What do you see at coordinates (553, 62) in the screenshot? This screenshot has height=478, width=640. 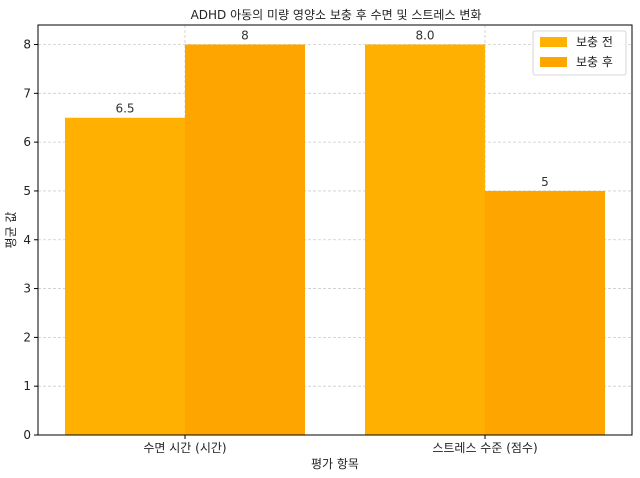 I see `legend-swatch-after` at bounding box center [553, 62].